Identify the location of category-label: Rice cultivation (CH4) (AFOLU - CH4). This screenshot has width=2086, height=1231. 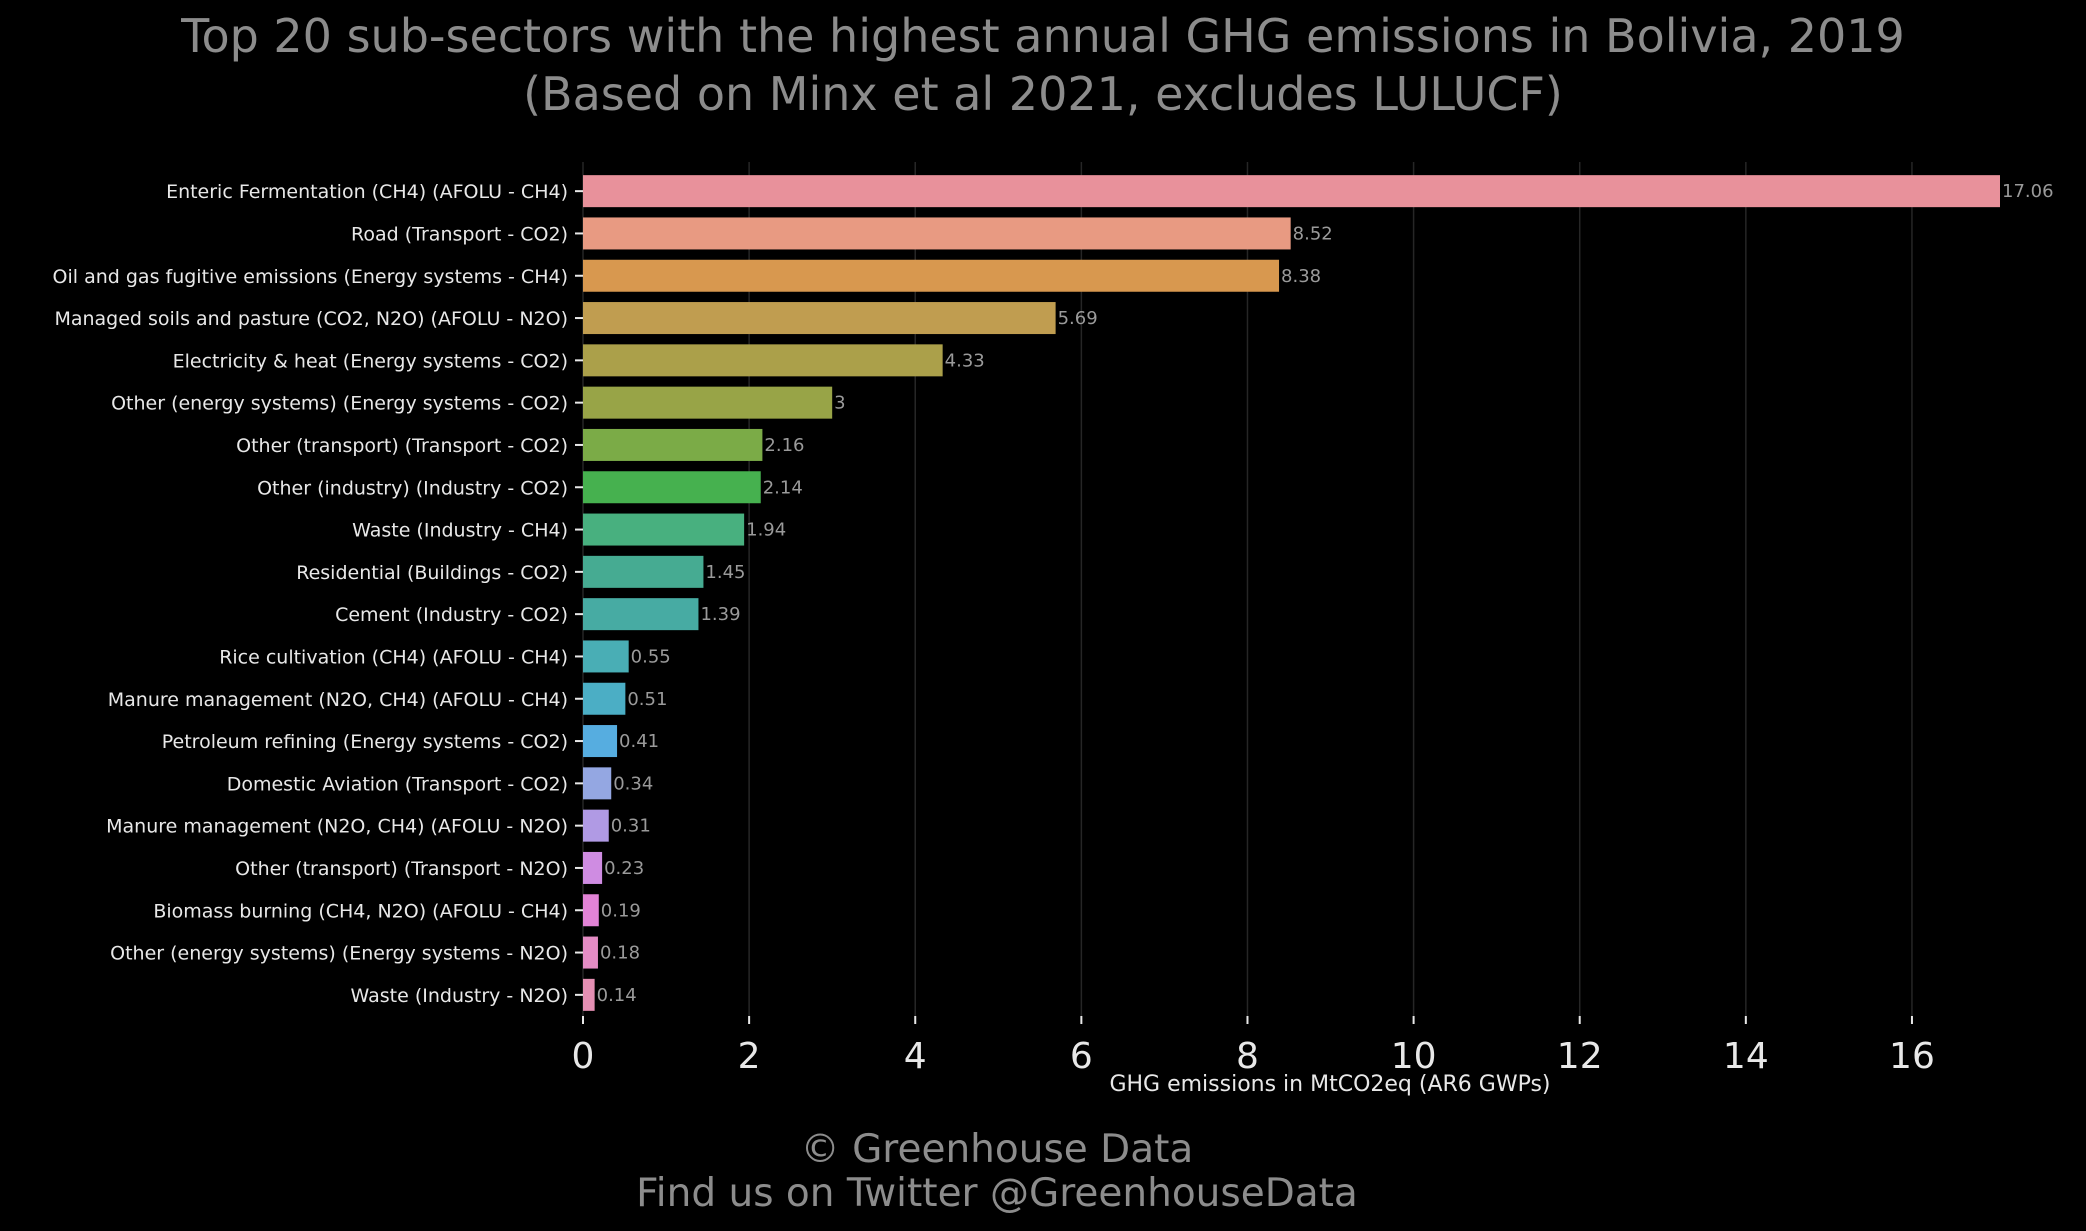
(393, 657).